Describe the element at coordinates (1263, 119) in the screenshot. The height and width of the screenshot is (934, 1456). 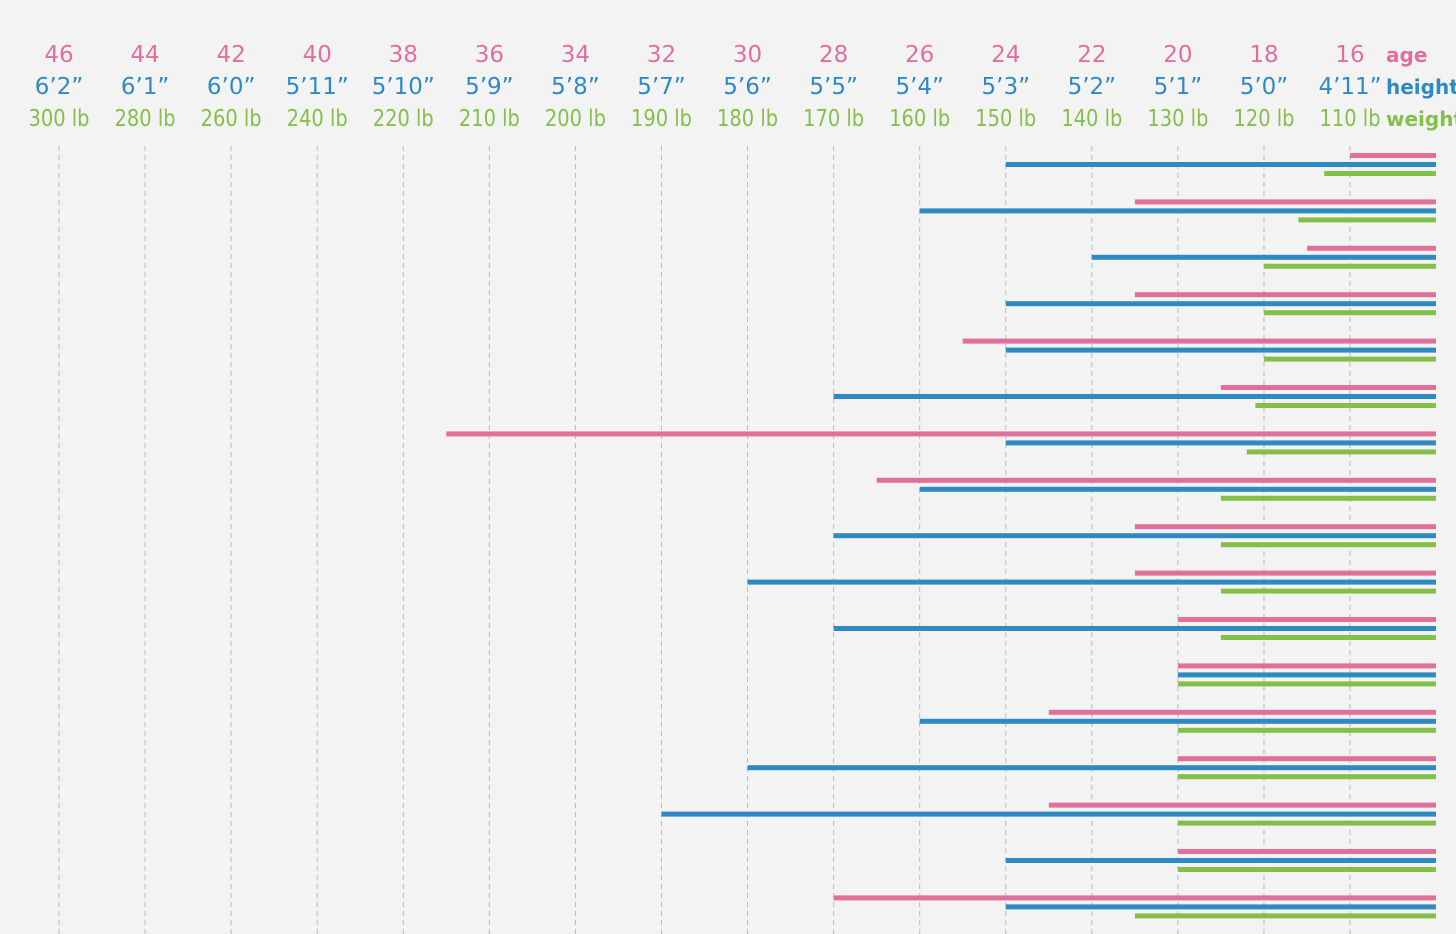
I see `weight-tick-label: 120 lb` at that location.